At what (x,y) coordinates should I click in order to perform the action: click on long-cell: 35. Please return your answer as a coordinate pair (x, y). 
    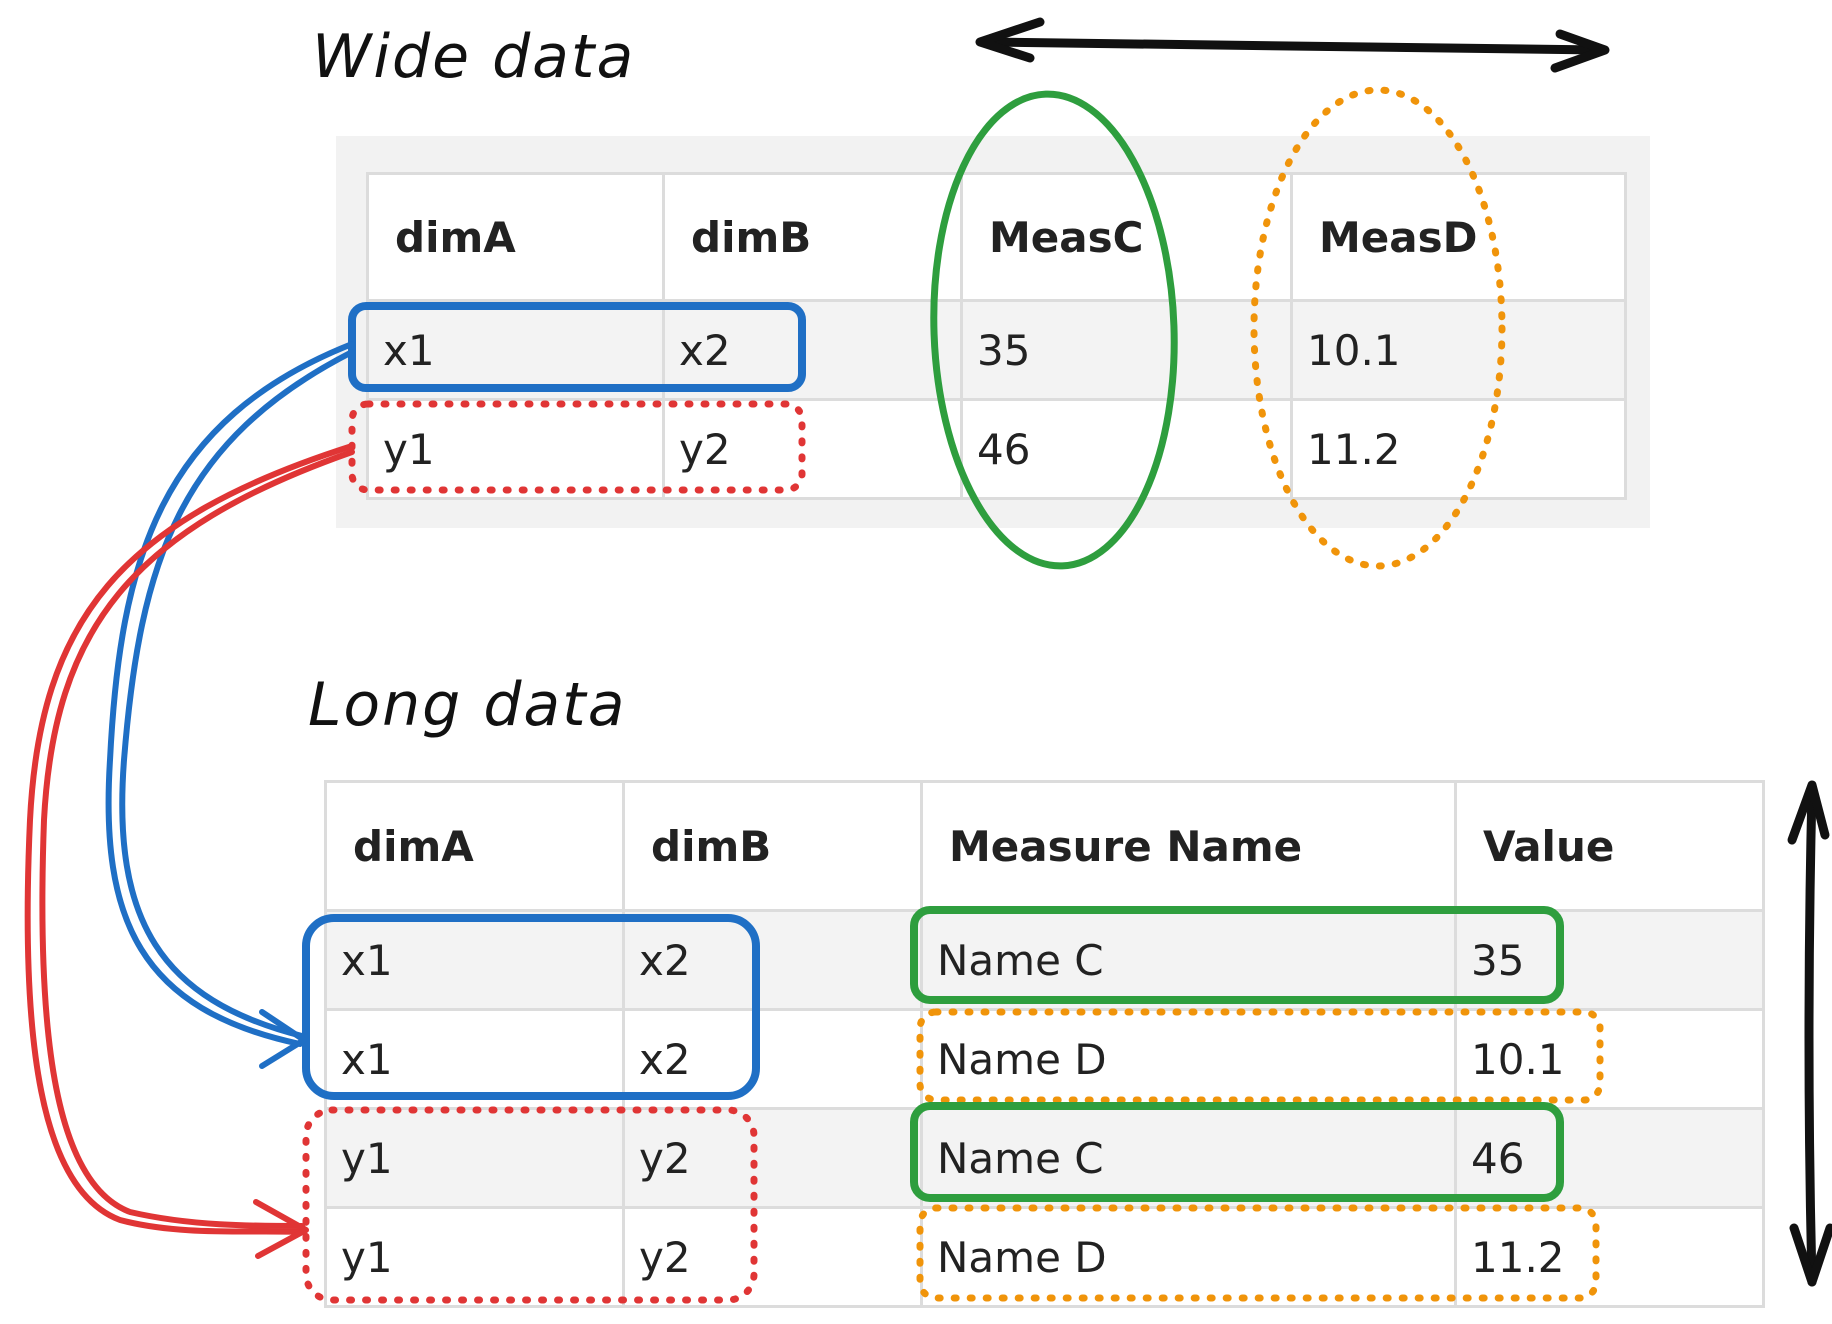
    Looking at the image, I should click on (1609, 960).